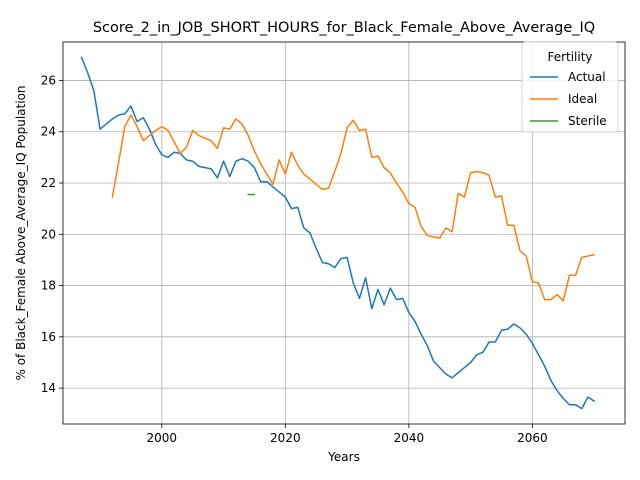 The width and height of the screenshot is (640, 480). I want to click on legend-label-actual: Actual, so click(587, 77).